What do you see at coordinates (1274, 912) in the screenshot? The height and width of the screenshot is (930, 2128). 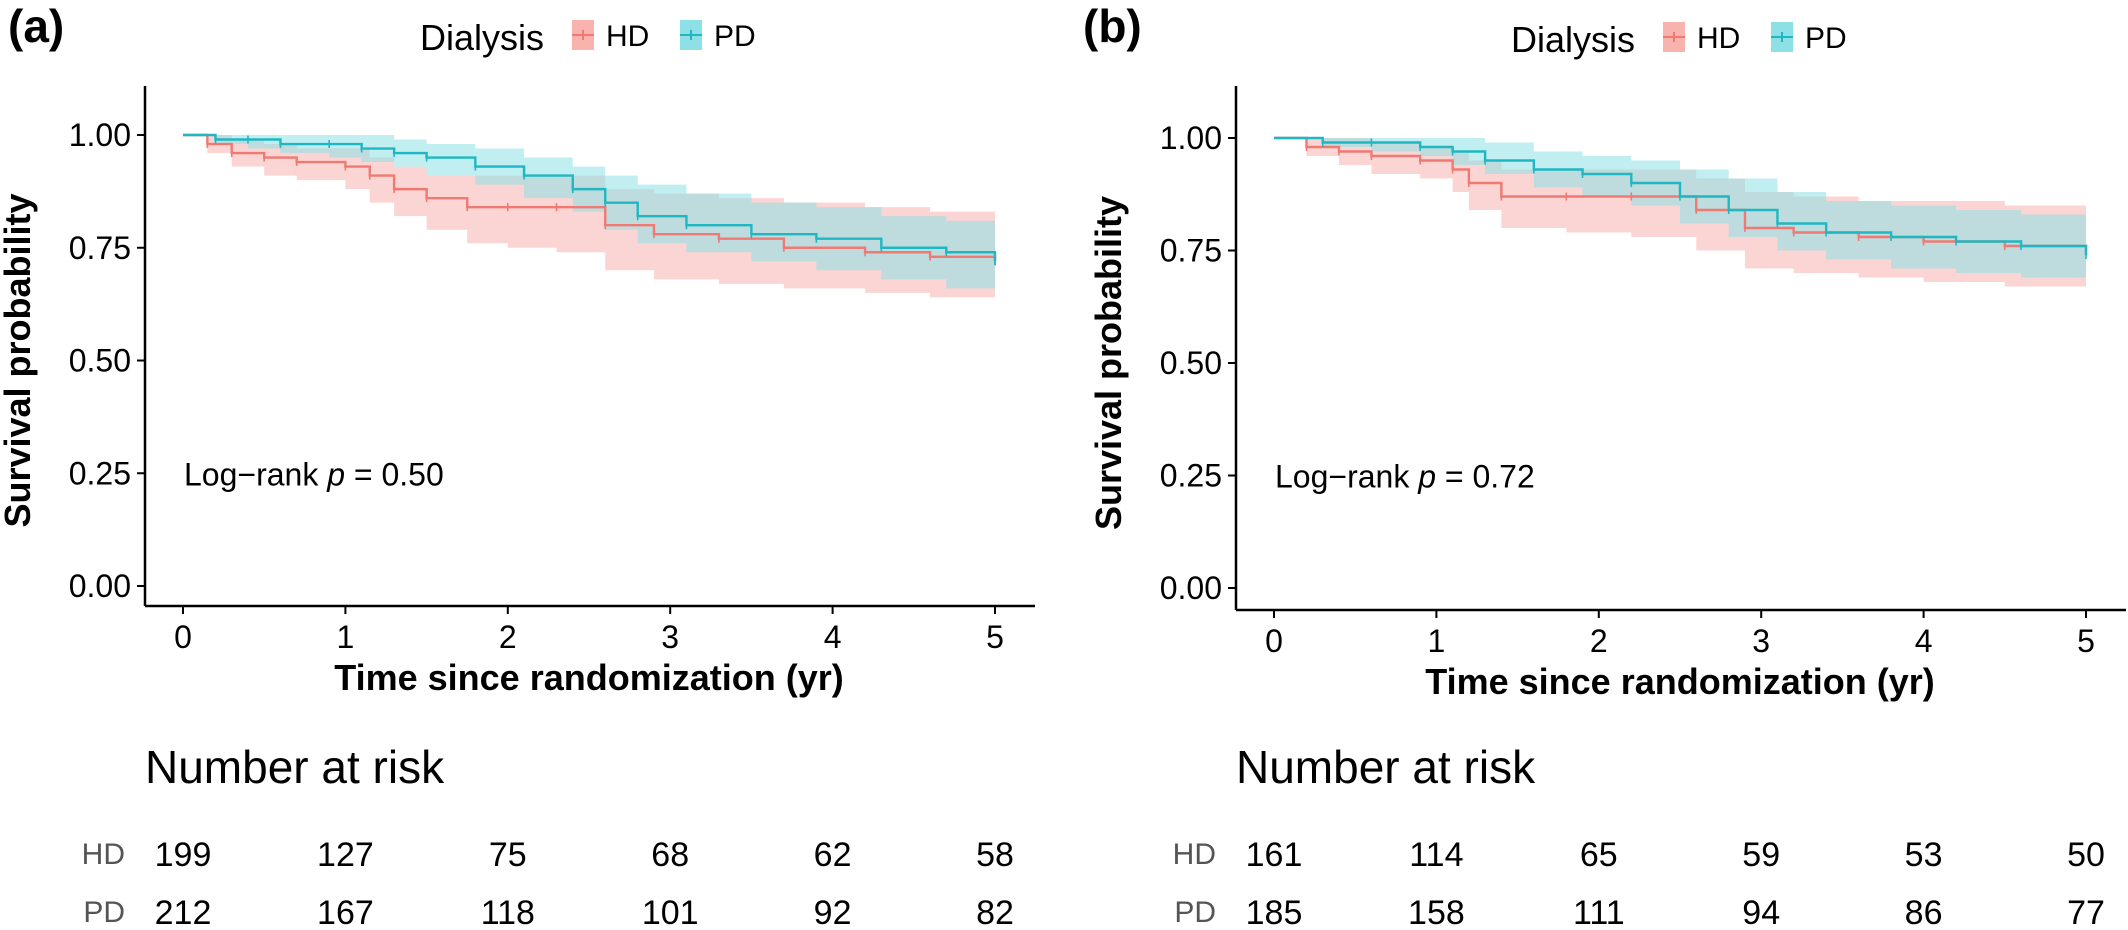 I see `risk-count: 185` at bounding box center [1274, 912].